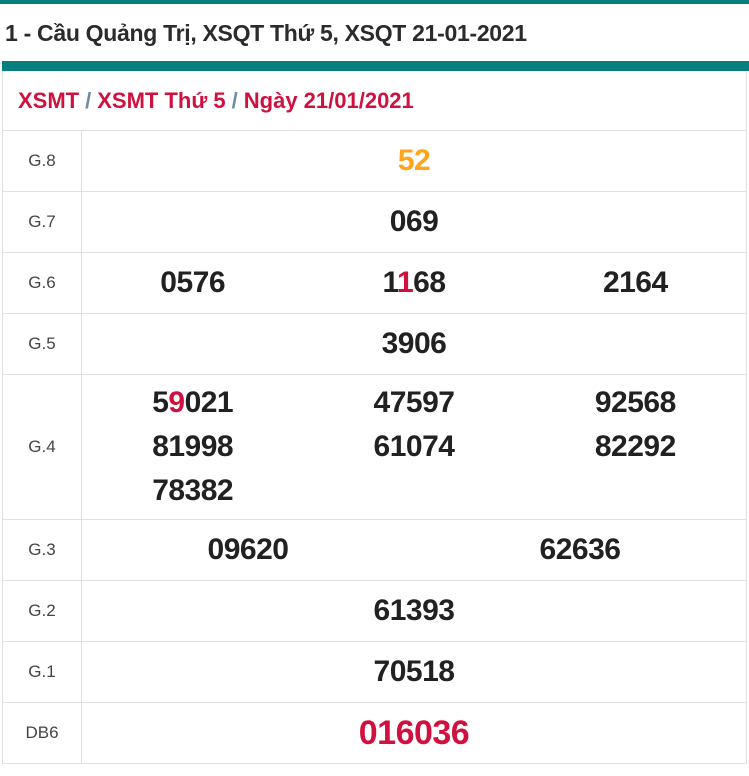 The height and width of the screenshot is (776, 749). I want to click on prize-number: 0576, so click(192, 283).